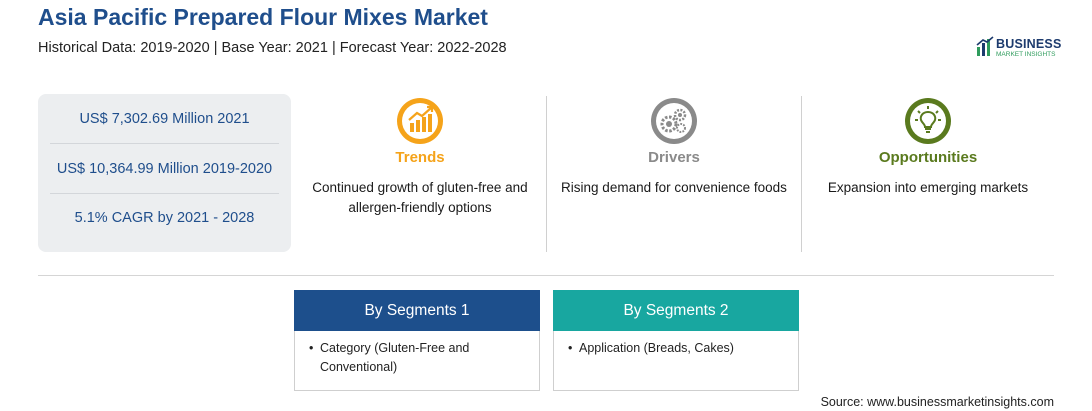 This screenshot has height=411, width=1092. Describe the element at coordinates (1026, 54) in the screenshot. I see `logo-tagline: MARKET INSIGHTS` at that location.